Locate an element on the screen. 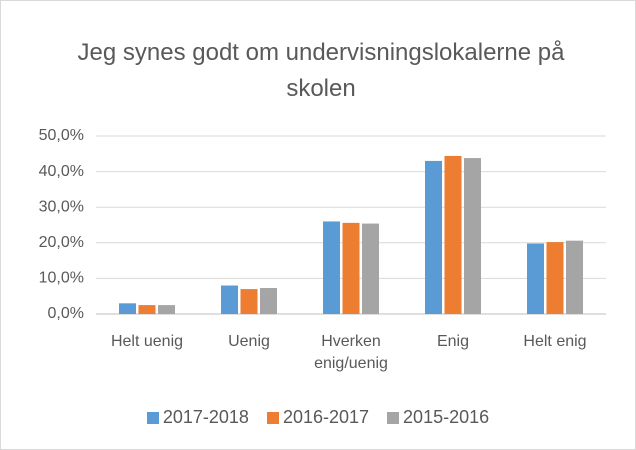  legend-label: 2015-2016 is located at coordinates (446, 417).